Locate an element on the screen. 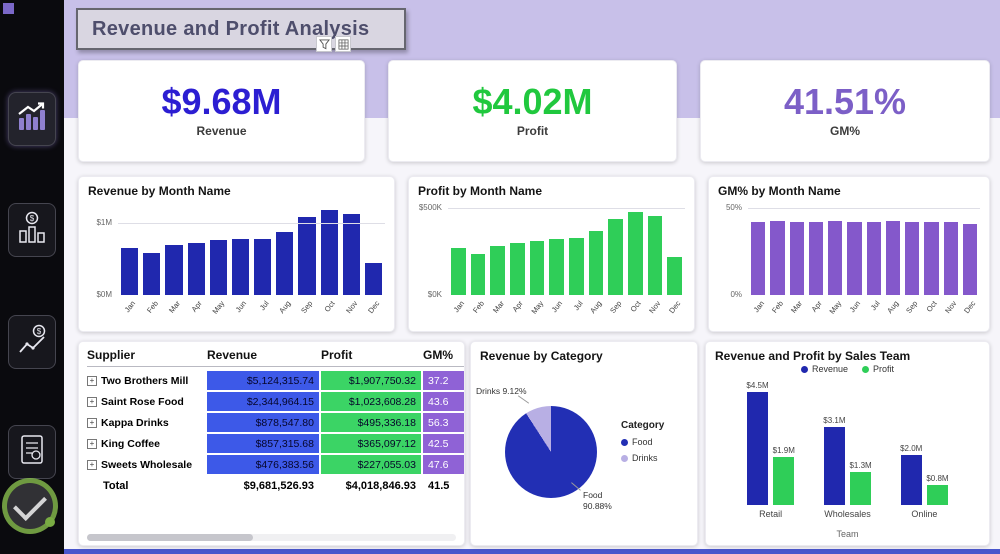  bar-revenue-wholesales is located at coordinates (834, 466).